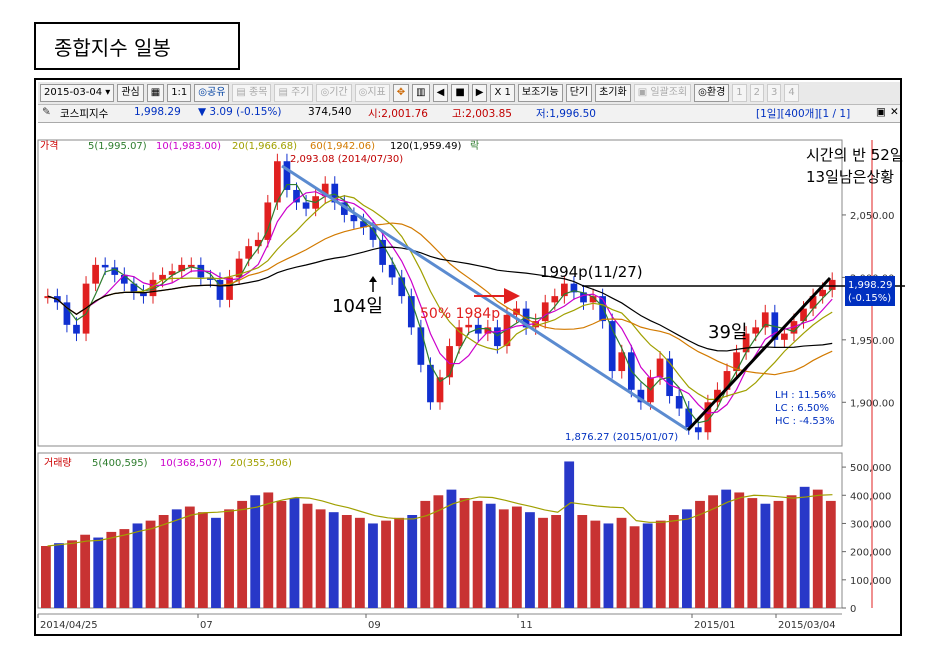 This screenshot has height=660, width=927. I want to click on legend-vol-ma5: 5(400,595), so click(120, 463).